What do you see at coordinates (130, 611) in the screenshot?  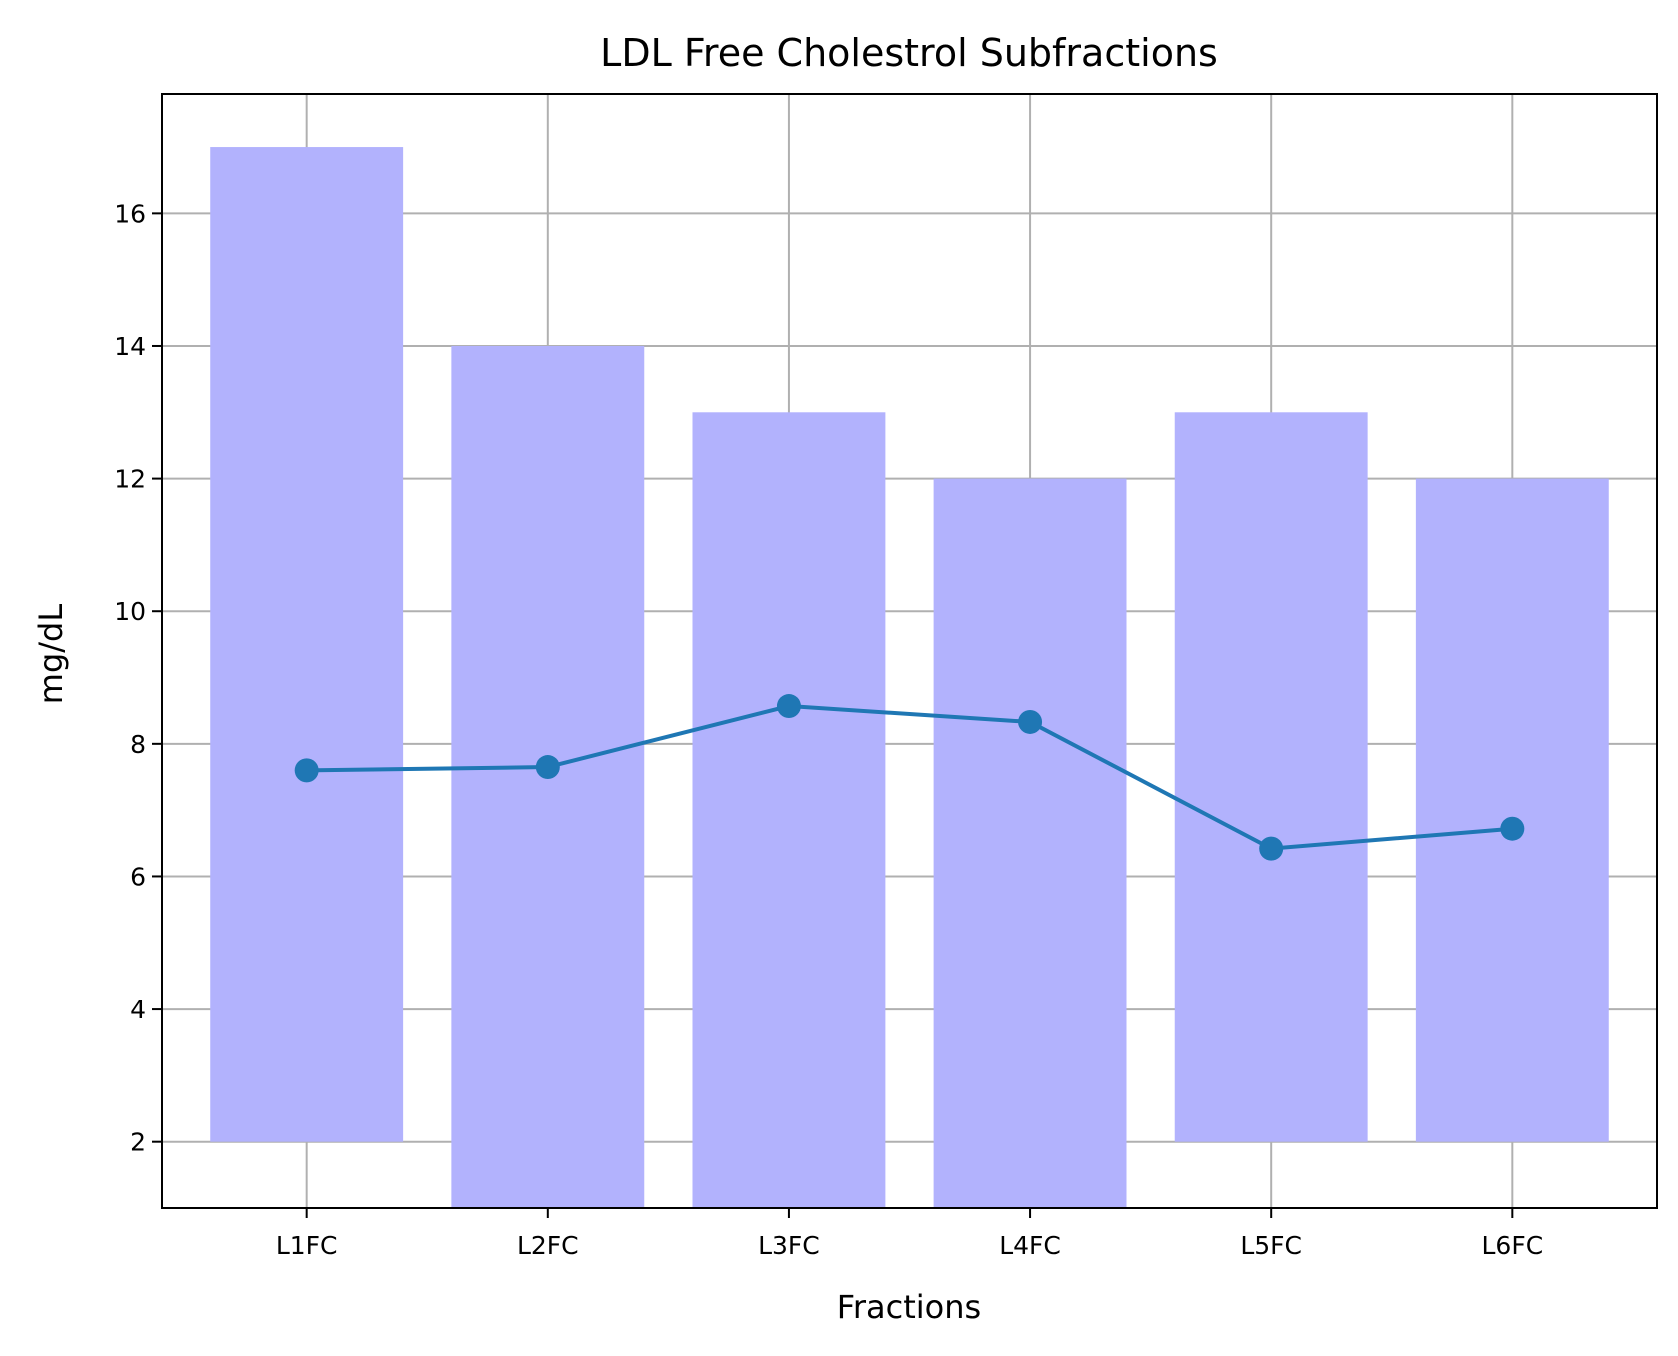 I see `y-tick-label: 10` at bounding box center [130, 611].